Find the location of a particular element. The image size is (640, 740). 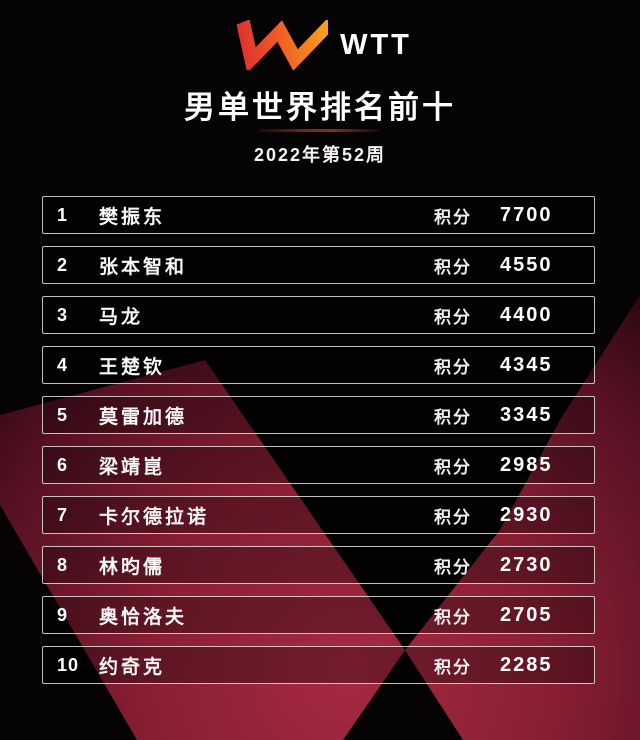

ranking-row: 4 王楚钦 积分 4345 is located at coordinates (318, 365).